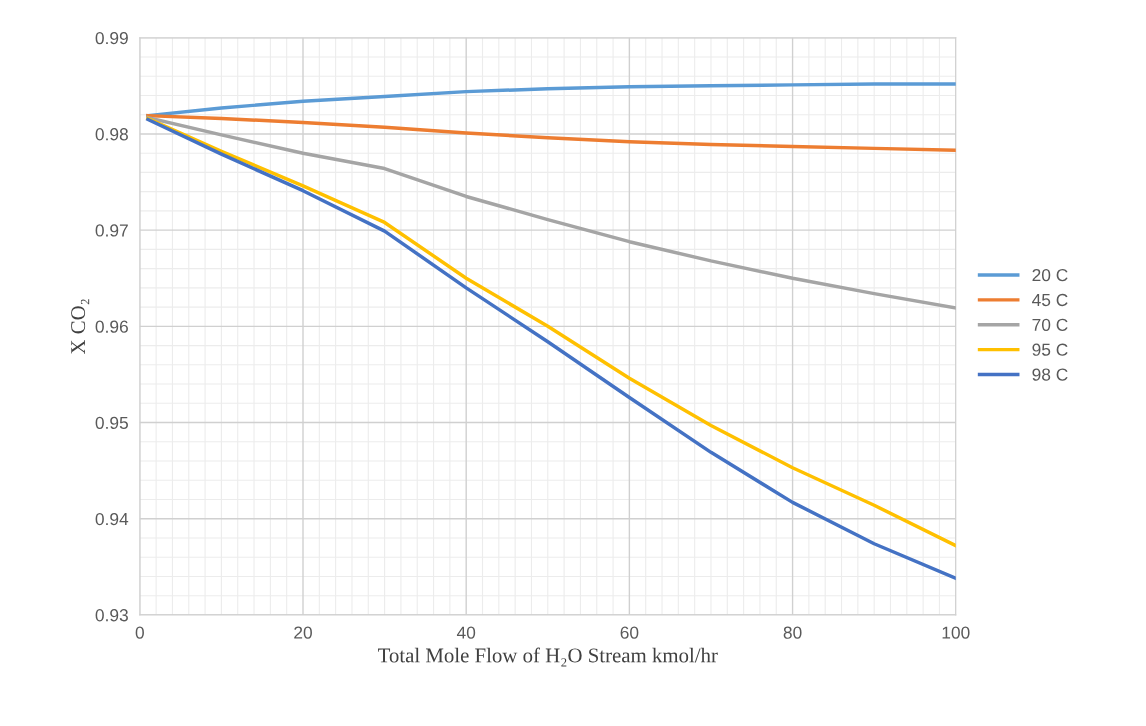 This screenshot has width=1146, height=726. What do you see at coordinates (303, 632) in the screenshot?
I see `x-tick-label: 20` at bounding box center [303, 632].